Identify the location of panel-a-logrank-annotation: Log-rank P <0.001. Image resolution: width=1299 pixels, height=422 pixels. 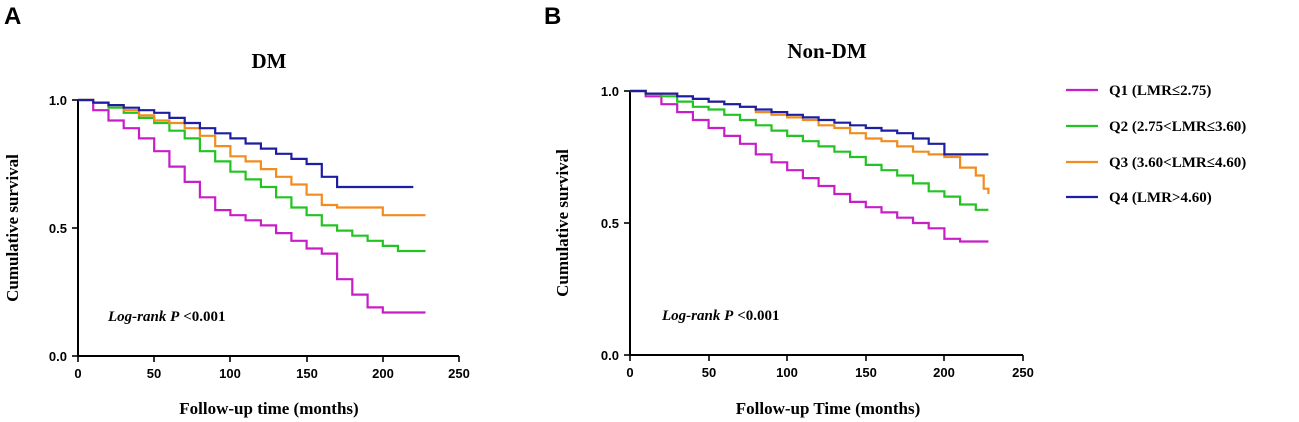
(166, 317).